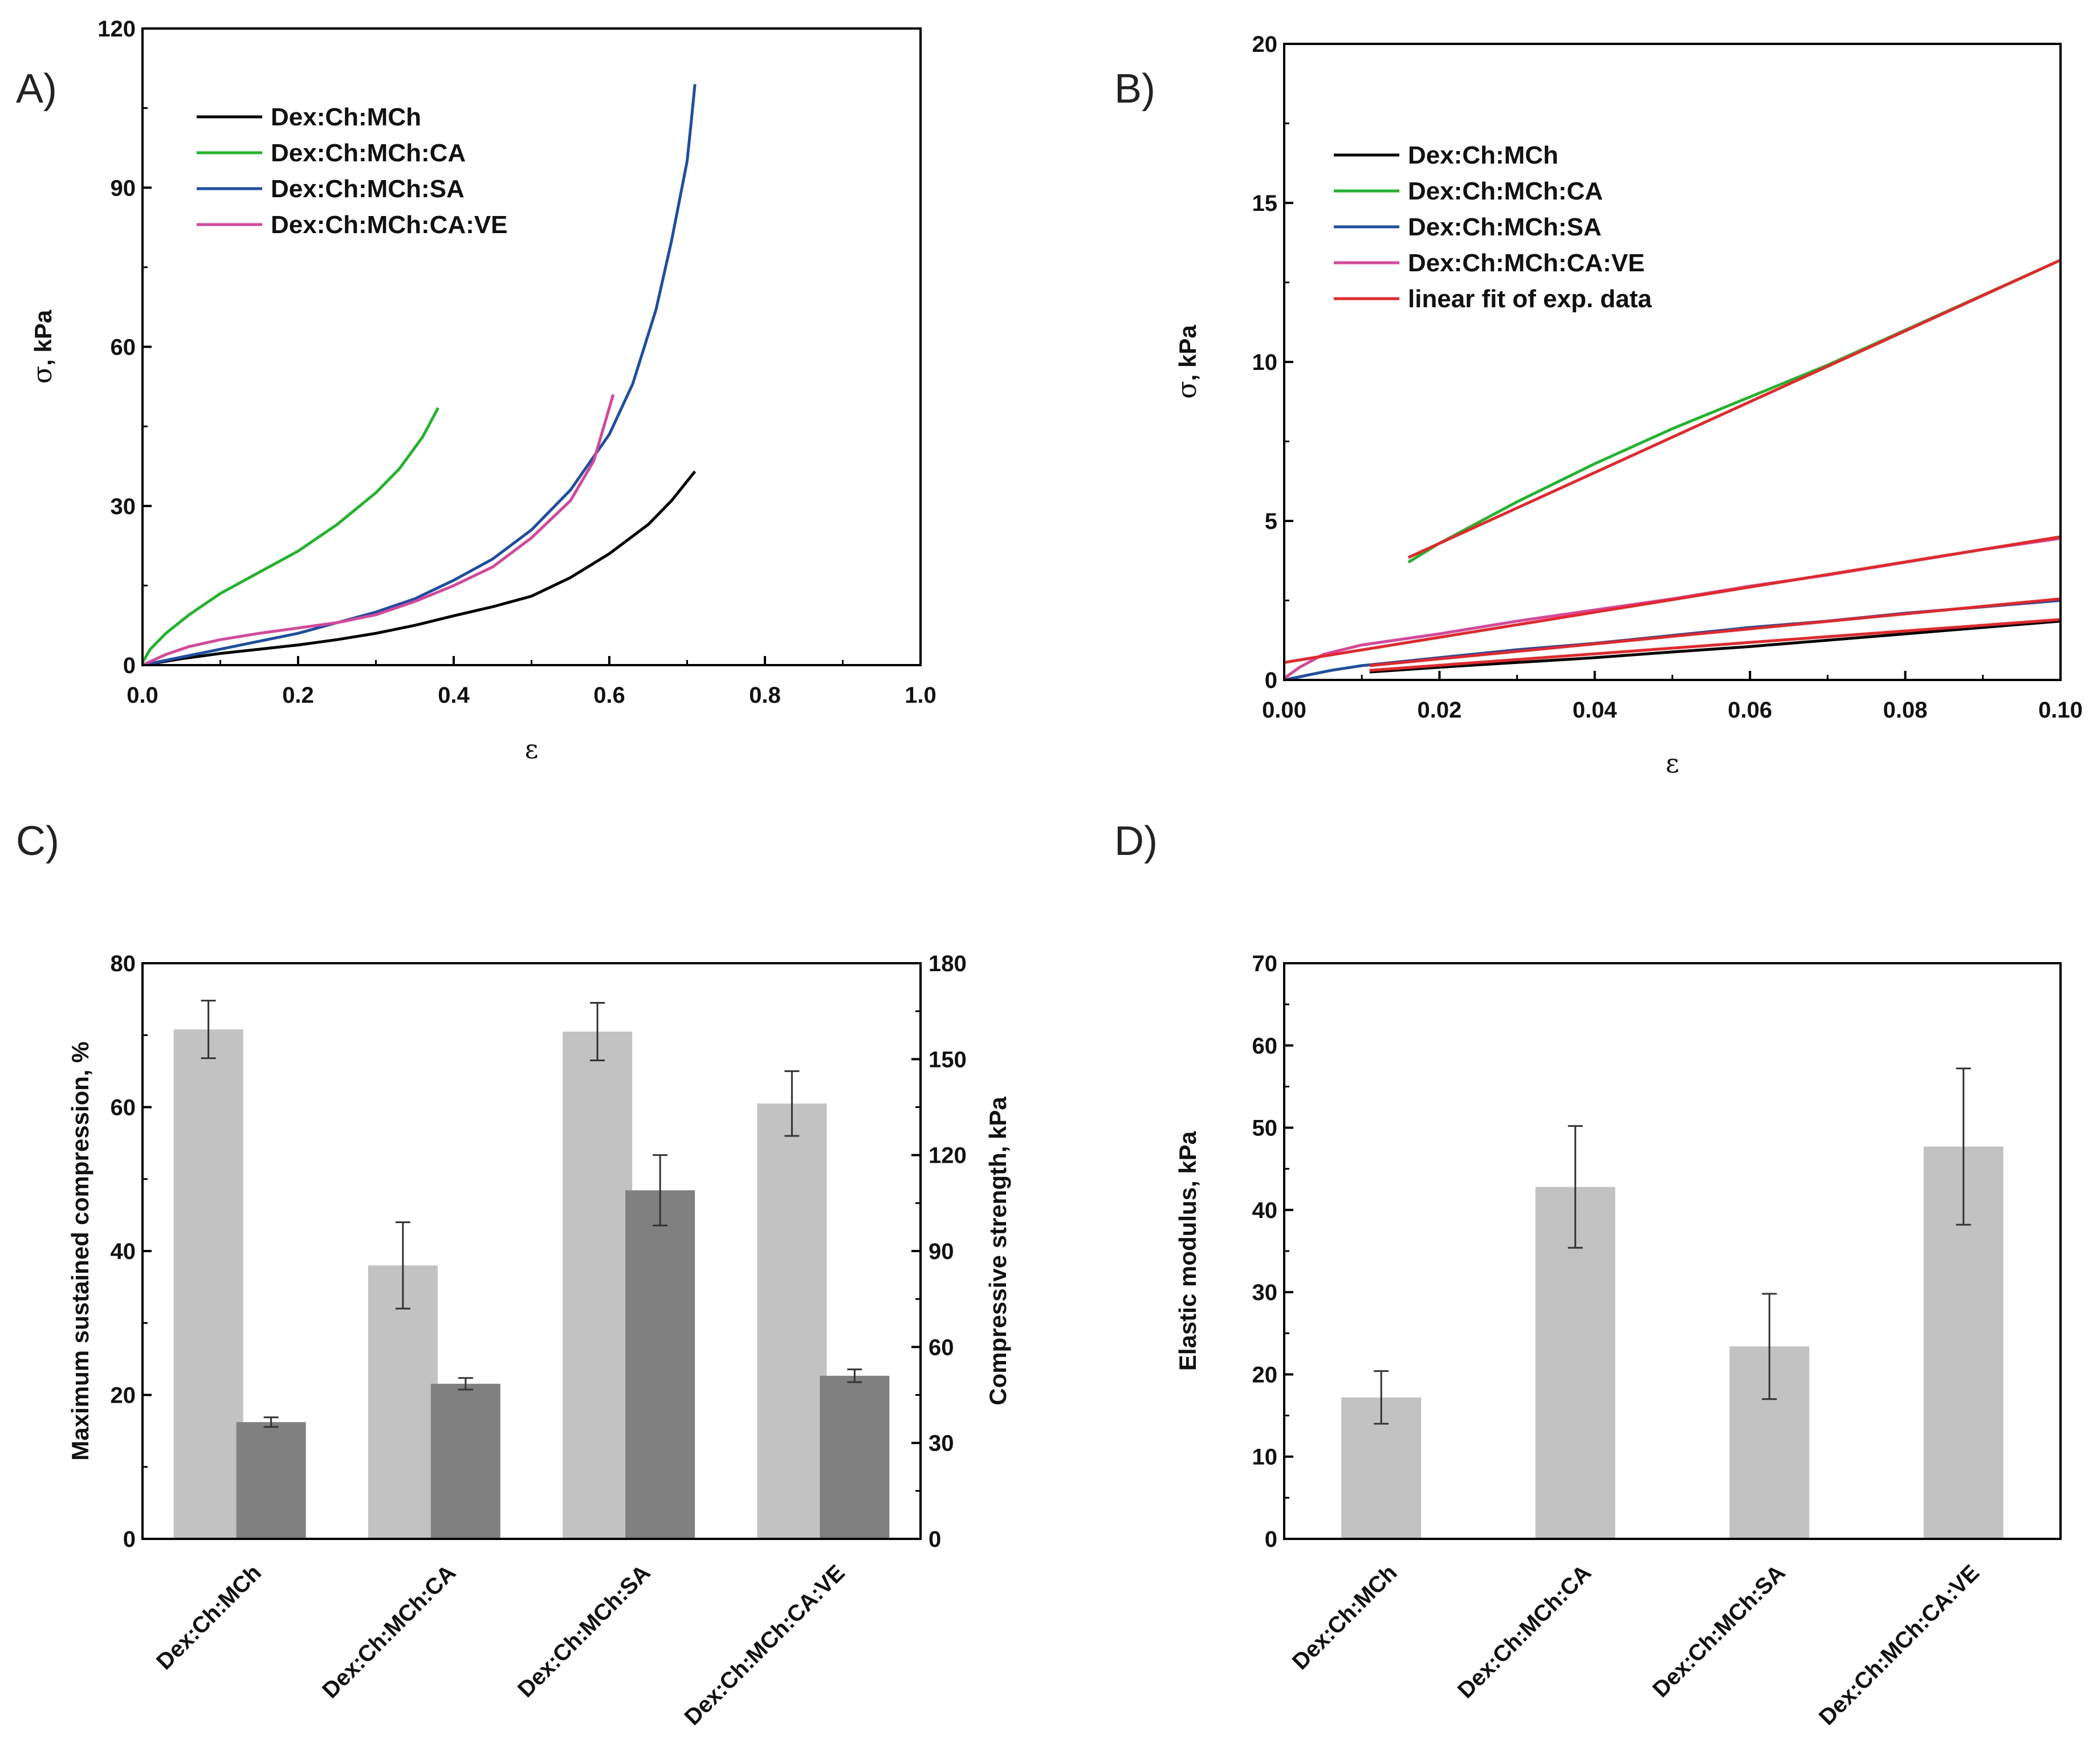 This screenshot has width=2097, height=1764. I want to click on b-x-tick-label: 0.10, so click(2060, 710).